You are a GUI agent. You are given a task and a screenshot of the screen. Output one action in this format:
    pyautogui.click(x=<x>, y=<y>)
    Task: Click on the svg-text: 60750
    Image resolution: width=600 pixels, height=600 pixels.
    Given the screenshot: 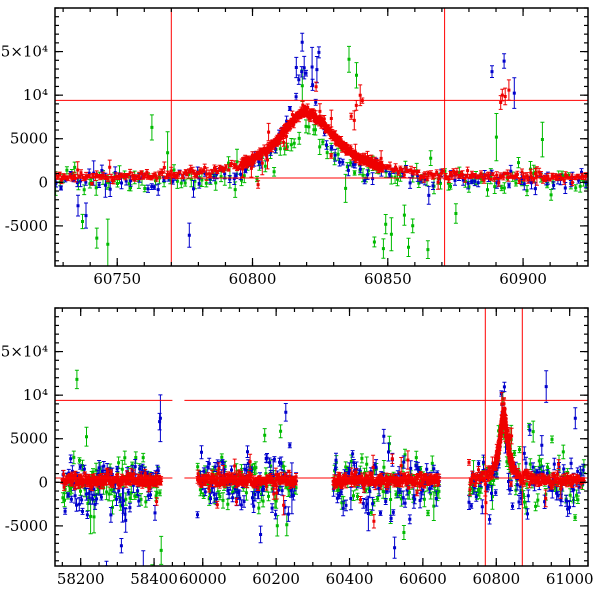 What is the action you would take?
    pyautogui.click(x=117, y=279)
    